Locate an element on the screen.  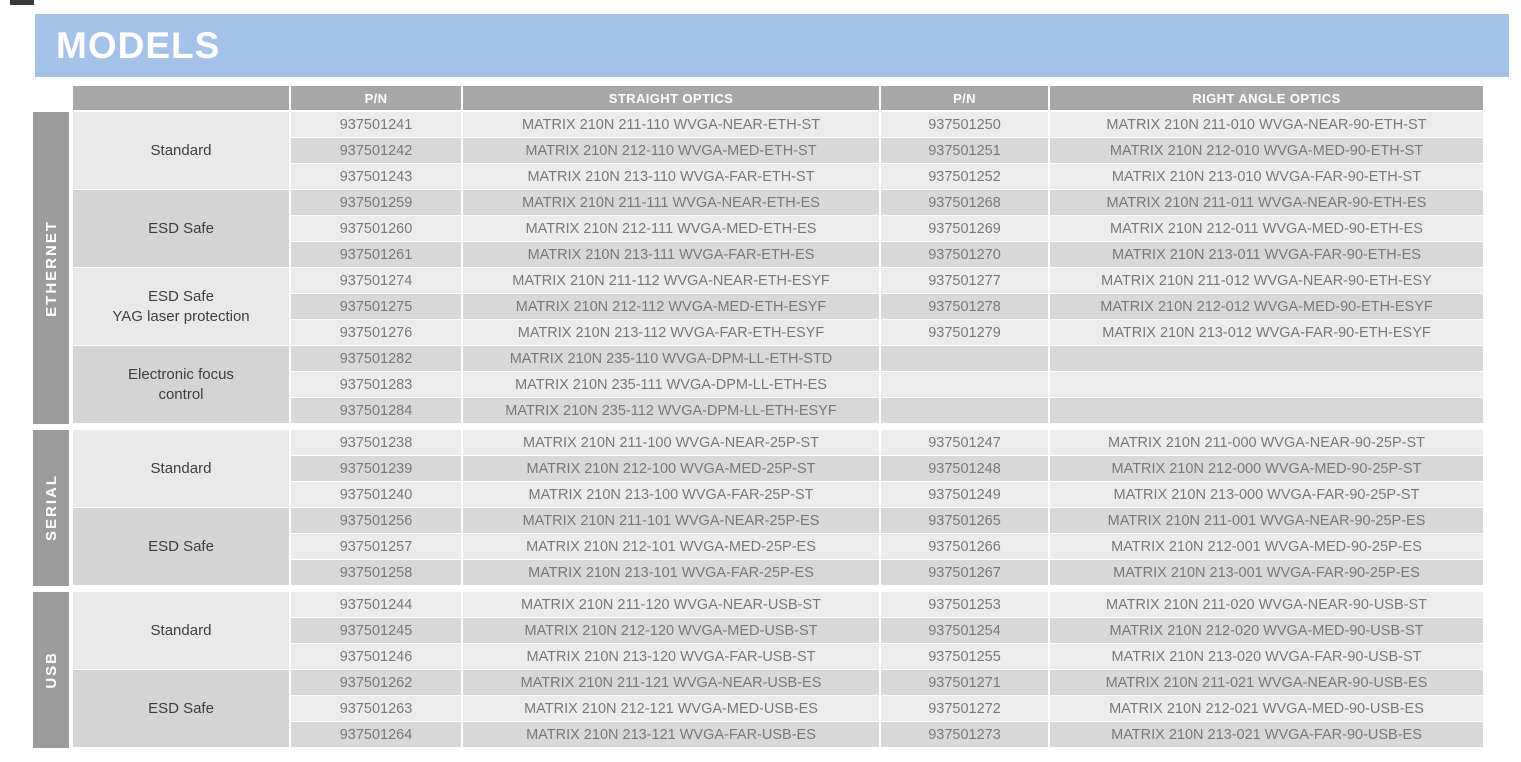
pn-cell: 937501266 is located at coordinates (964, 547).